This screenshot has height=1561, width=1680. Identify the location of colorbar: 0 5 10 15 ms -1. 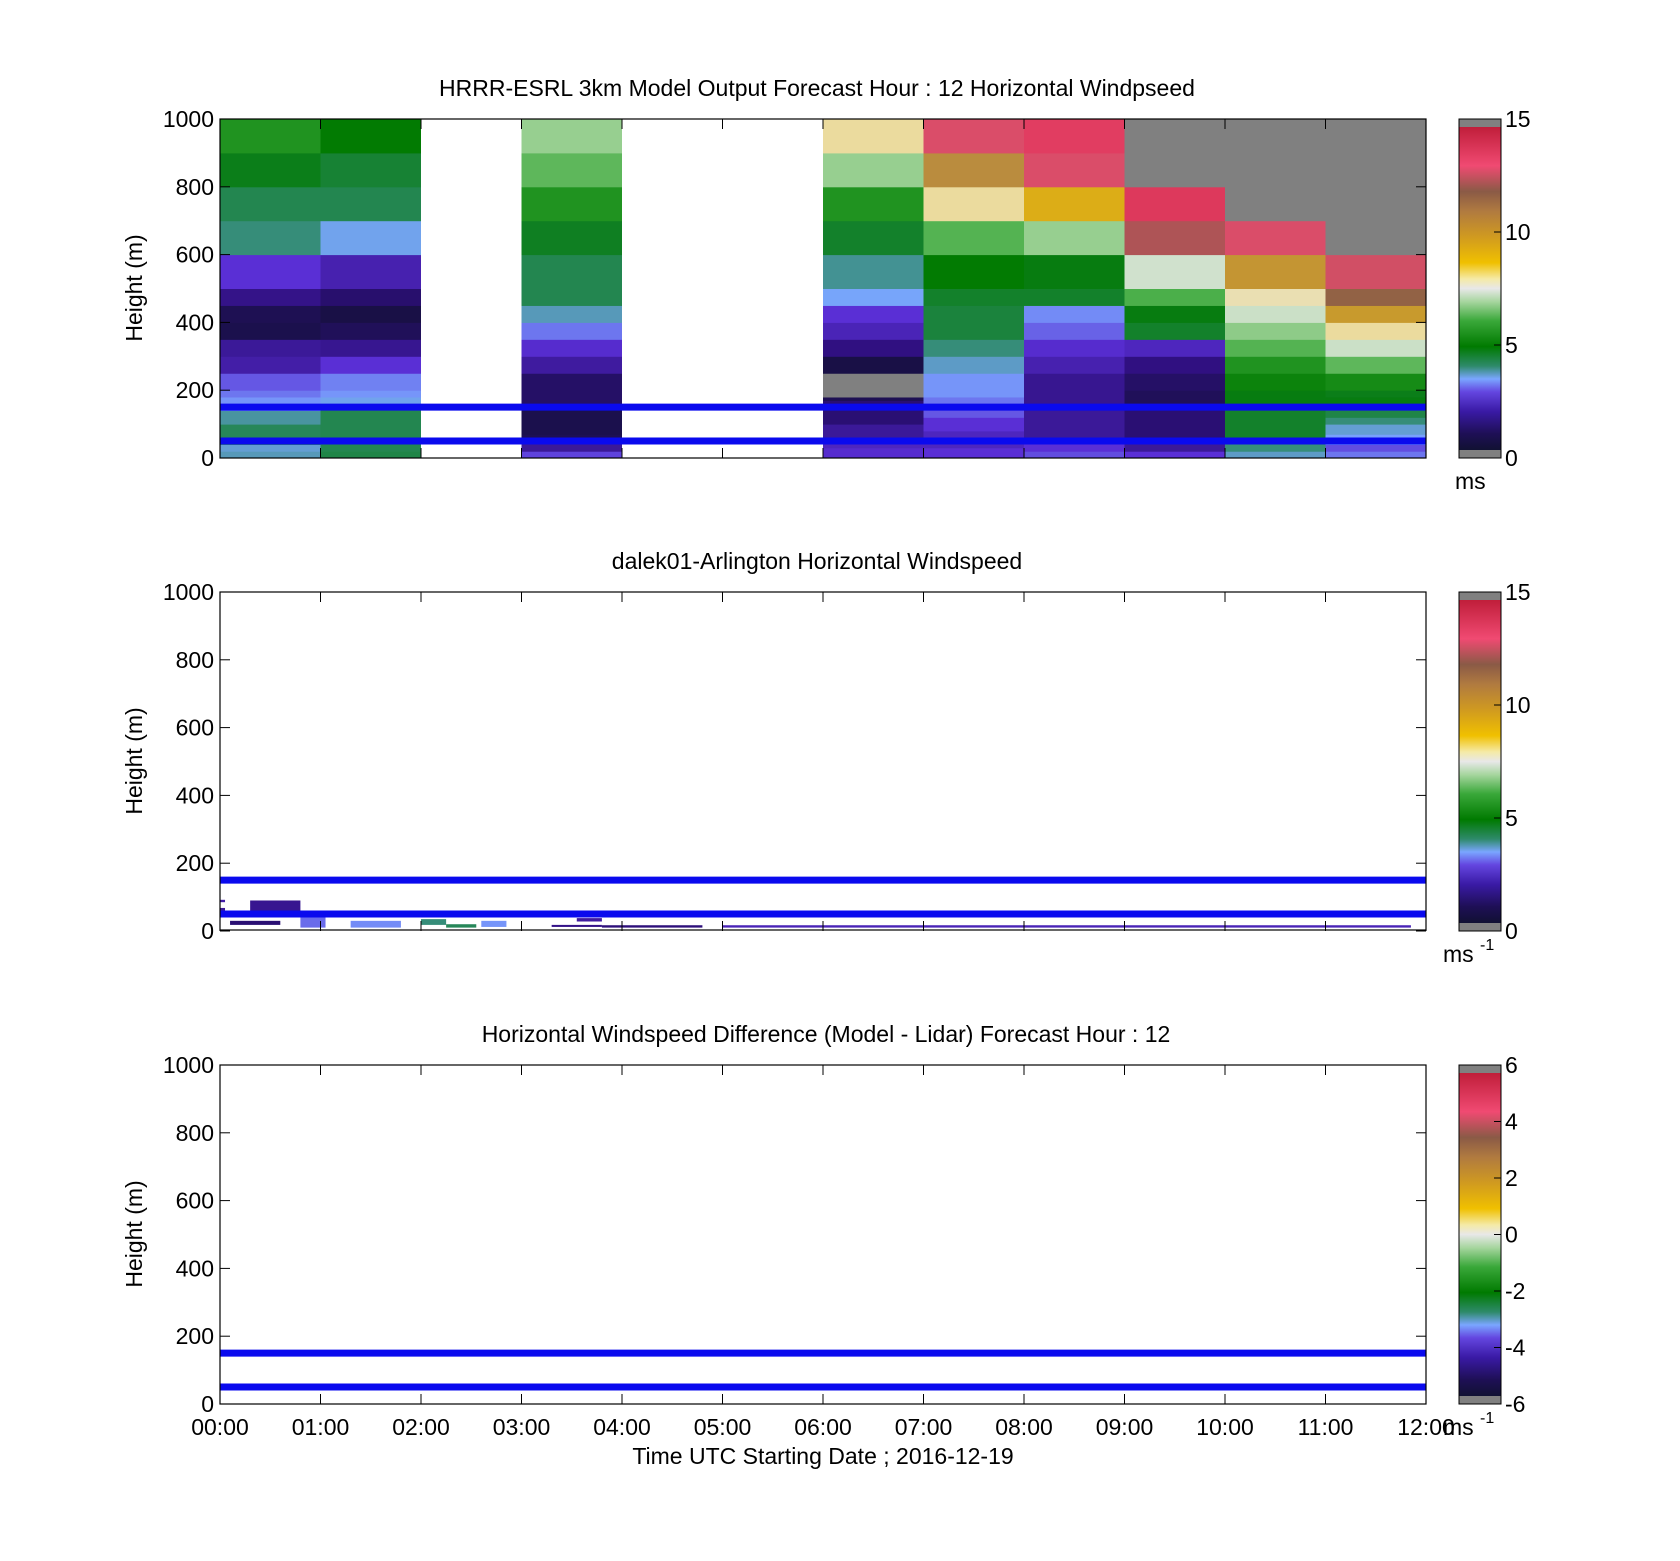
(1487, 773).